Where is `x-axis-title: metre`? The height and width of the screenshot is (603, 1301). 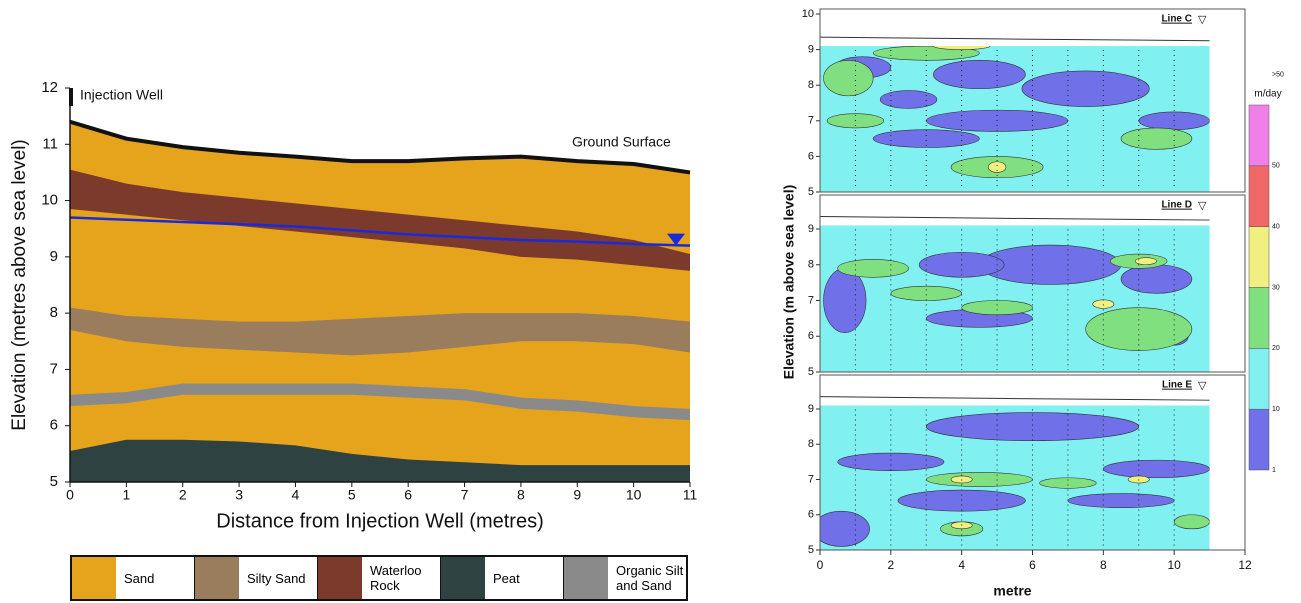
x-axis-title: metre is located at coordinates (1012, 591).